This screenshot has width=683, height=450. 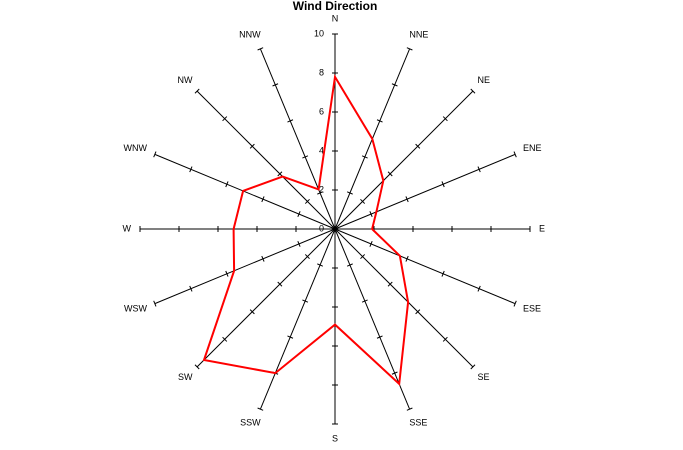 I want to click on category-label: NNW, so click(x=250, y=34).